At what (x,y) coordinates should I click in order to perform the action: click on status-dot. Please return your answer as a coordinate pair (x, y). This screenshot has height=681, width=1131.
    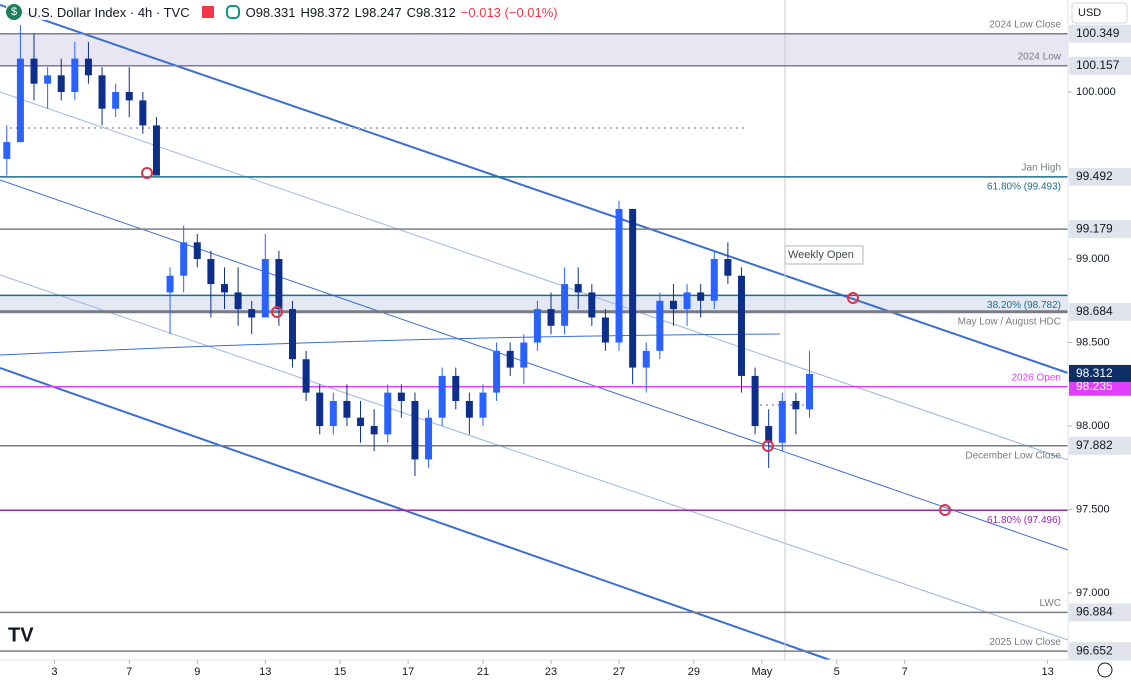
    Looking at the image, I should click on (232, 12).